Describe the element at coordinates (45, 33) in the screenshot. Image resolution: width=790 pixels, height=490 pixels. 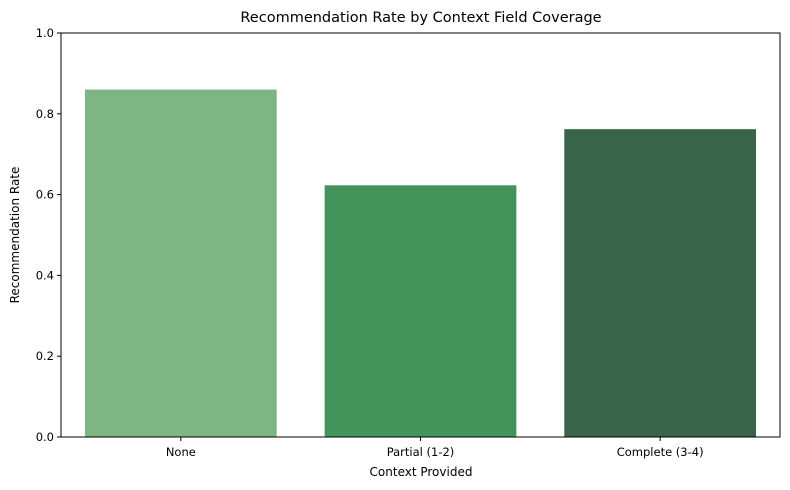
I see `y-tick-label: 1.0` at that location.